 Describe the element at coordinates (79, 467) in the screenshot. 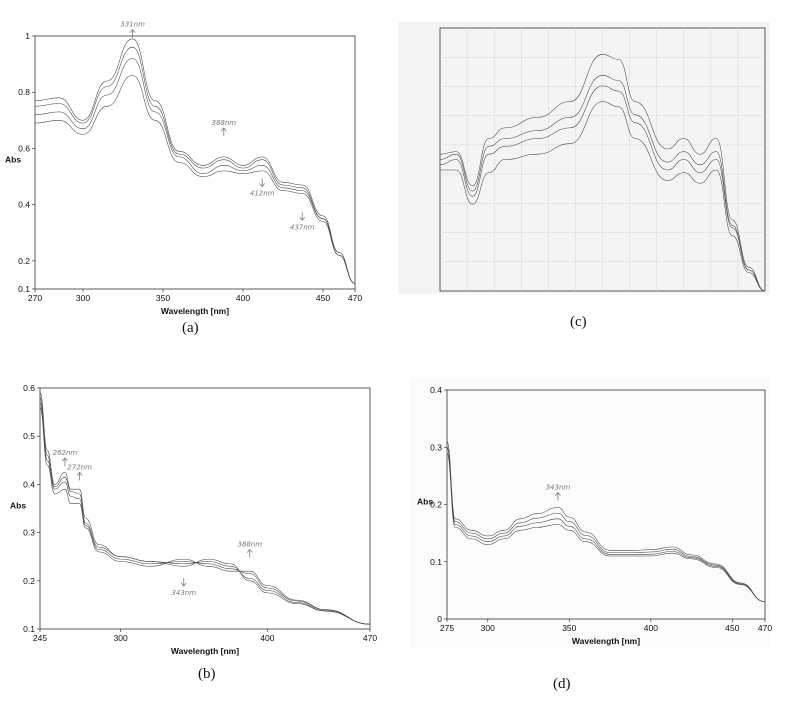

I see `peak-annotation: 272nm` at that location.